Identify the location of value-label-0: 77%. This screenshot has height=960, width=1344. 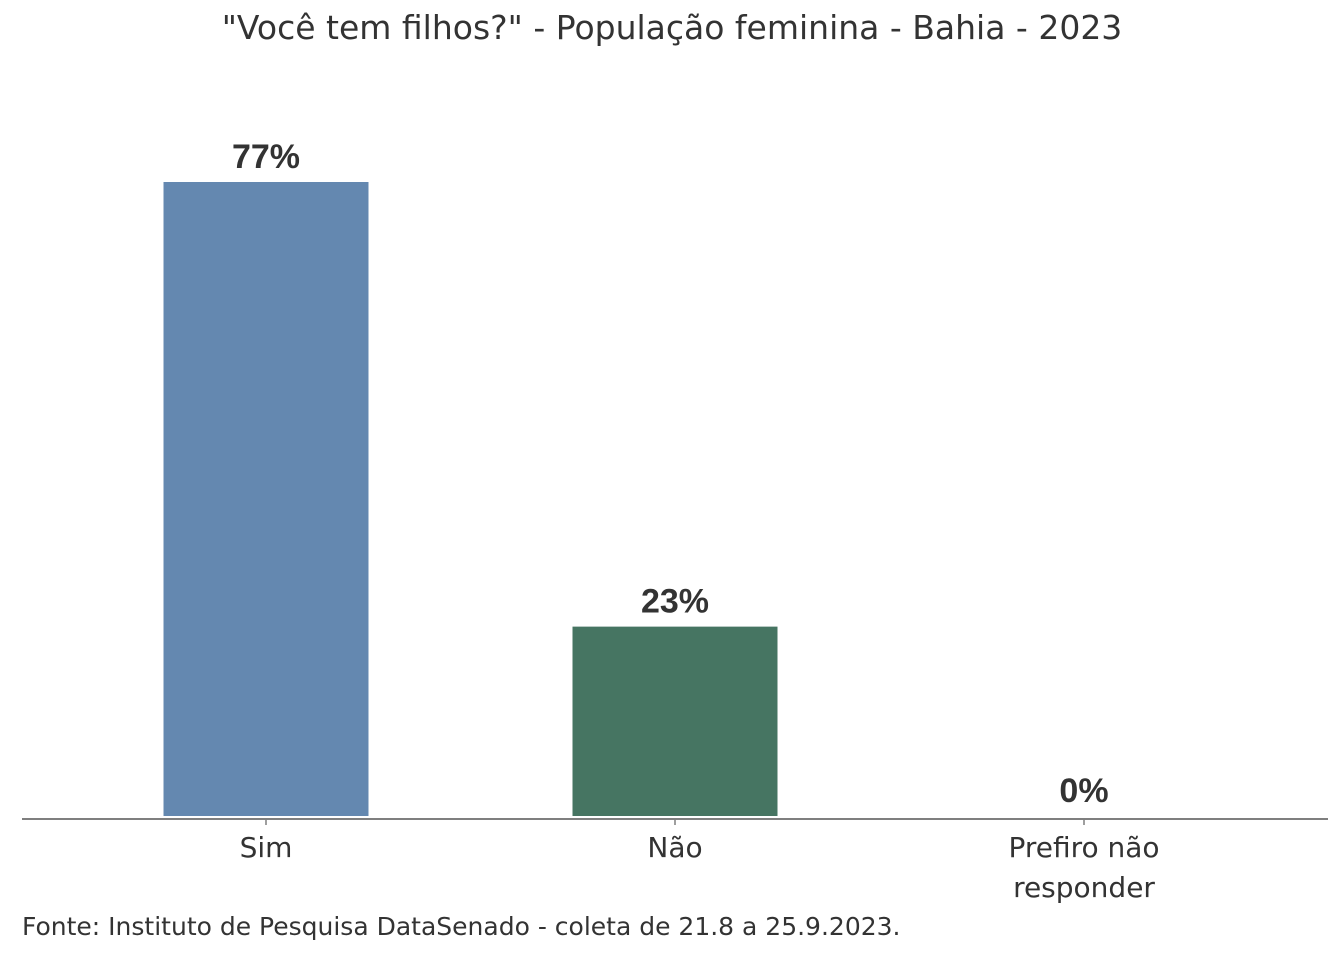
(266, 157).